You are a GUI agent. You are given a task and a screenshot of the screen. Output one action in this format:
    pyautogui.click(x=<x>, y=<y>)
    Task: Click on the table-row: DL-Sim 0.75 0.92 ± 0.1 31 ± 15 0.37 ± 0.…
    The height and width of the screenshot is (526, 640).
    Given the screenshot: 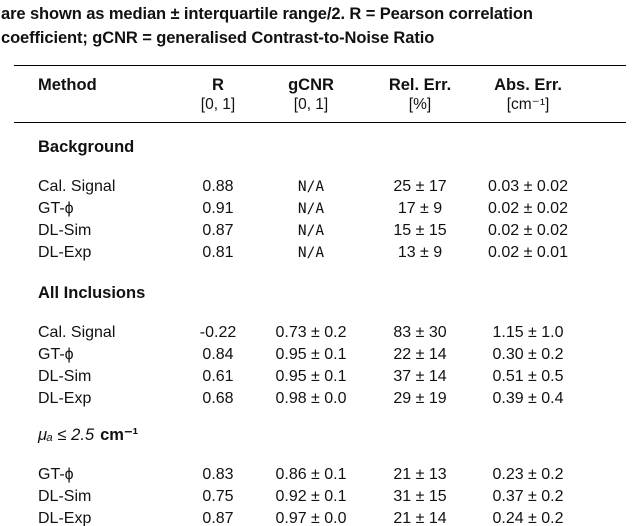 What is the action you would take?
    pyautogui.click(x=320, y=497)
    